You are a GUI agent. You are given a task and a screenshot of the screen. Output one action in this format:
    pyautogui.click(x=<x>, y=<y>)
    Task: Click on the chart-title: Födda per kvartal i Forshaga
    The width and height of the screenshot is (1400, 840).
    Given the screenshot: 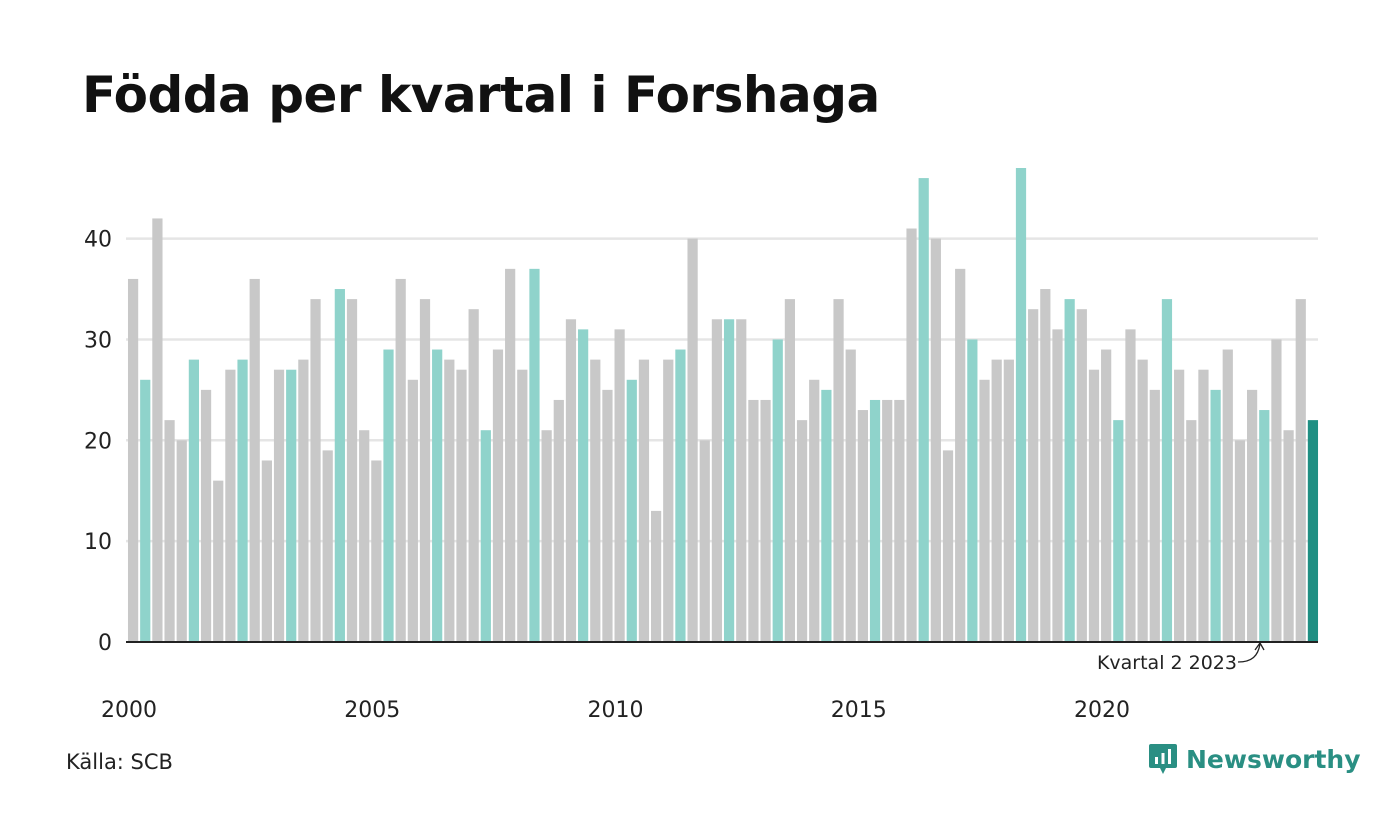 What is the action you would take?
    pyautogui.click(x=481, y=95)
    